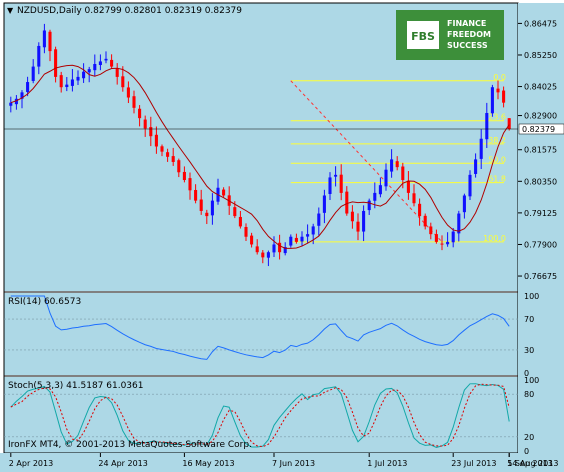 This screenshot has height=472, width=564. What do you see at coordinates (540, 116) in the screenshot?
I see `price-axis-label: 0.82900` at bounding box center [540, 116].